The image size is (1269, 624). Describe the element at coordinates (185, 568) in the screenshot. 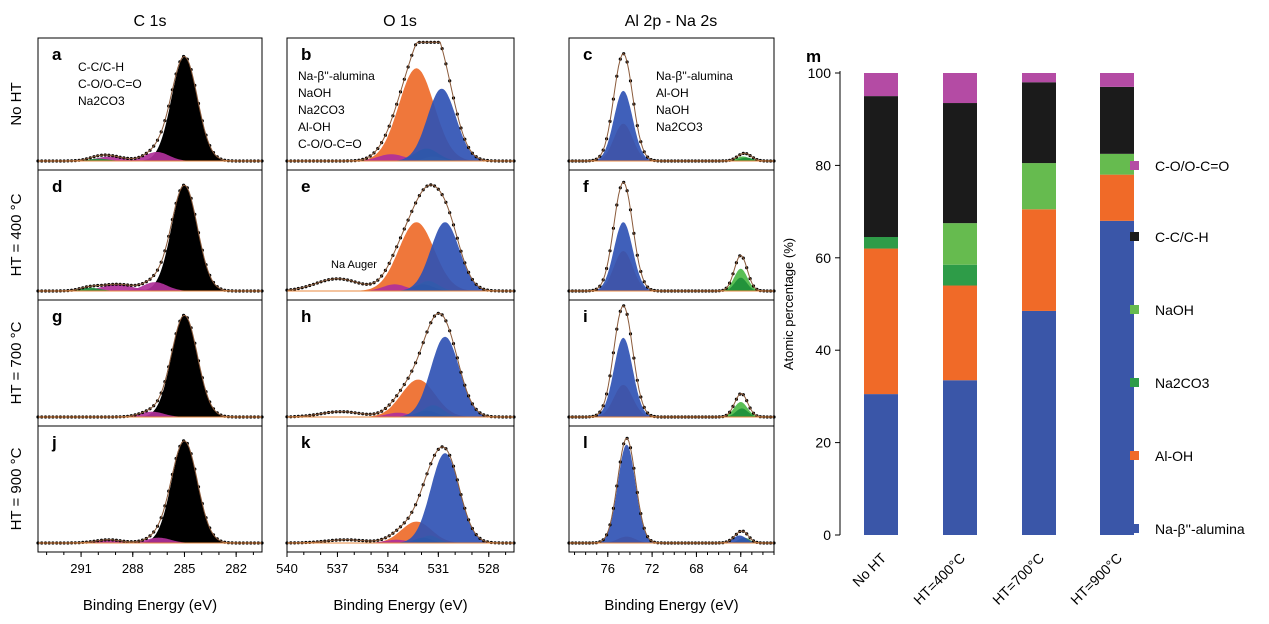

I see `x-tick-label: 285` at that location.